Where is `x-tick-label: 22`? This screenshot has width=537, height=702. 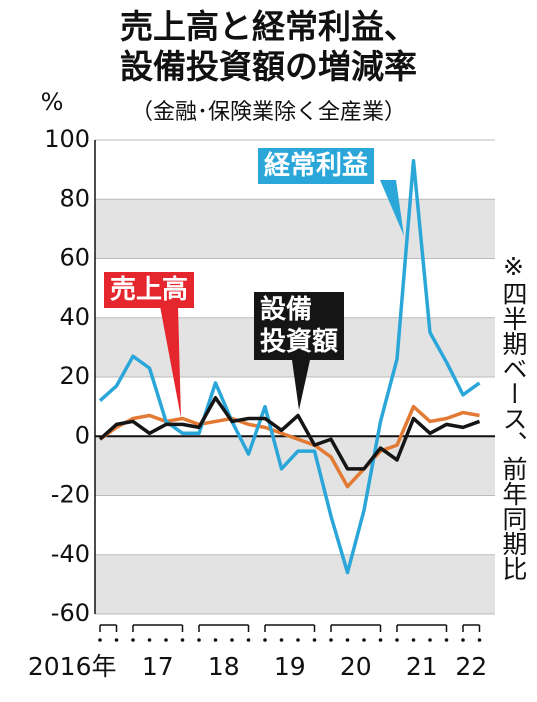
x-tick-label: 22 is located at coordinates (471, 666).